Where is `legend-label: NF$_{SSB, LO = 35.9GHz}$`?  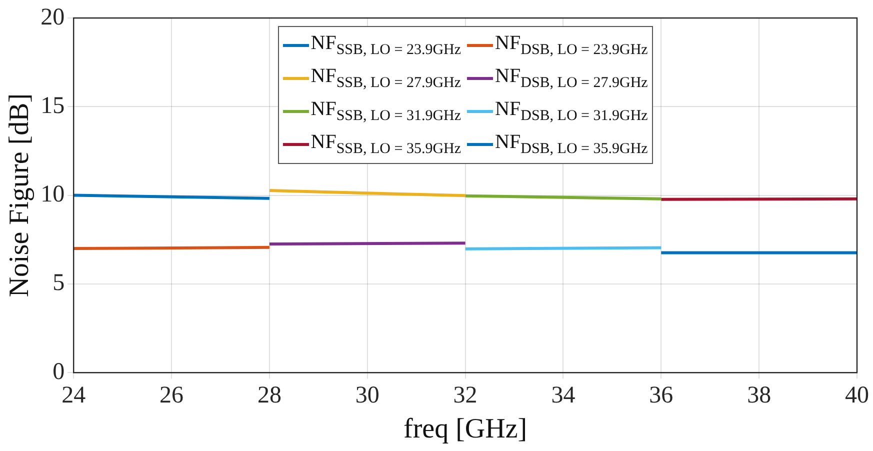
legend-label: NF$_{SSB, LO = 35.9GHz}$ is located at coordinates (386, 144).